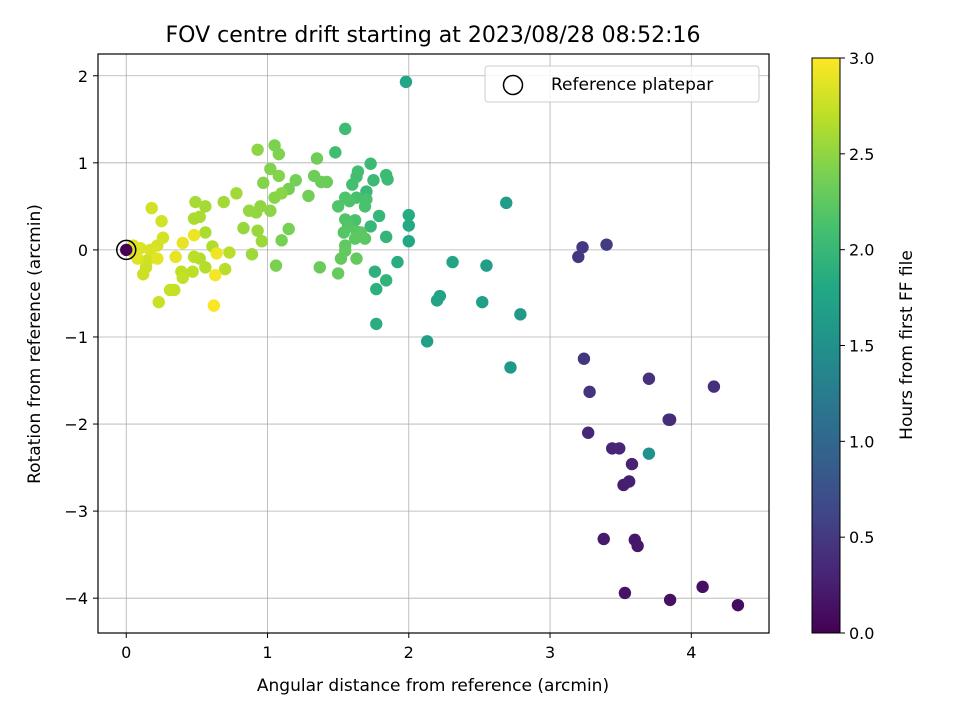 Image resolution: width=960 pixels, height=720 pixels. What do you see at coordinates (83, 76) in the screenshot?
I see `y-tick-label: 2` at bounding box center [83, 76].